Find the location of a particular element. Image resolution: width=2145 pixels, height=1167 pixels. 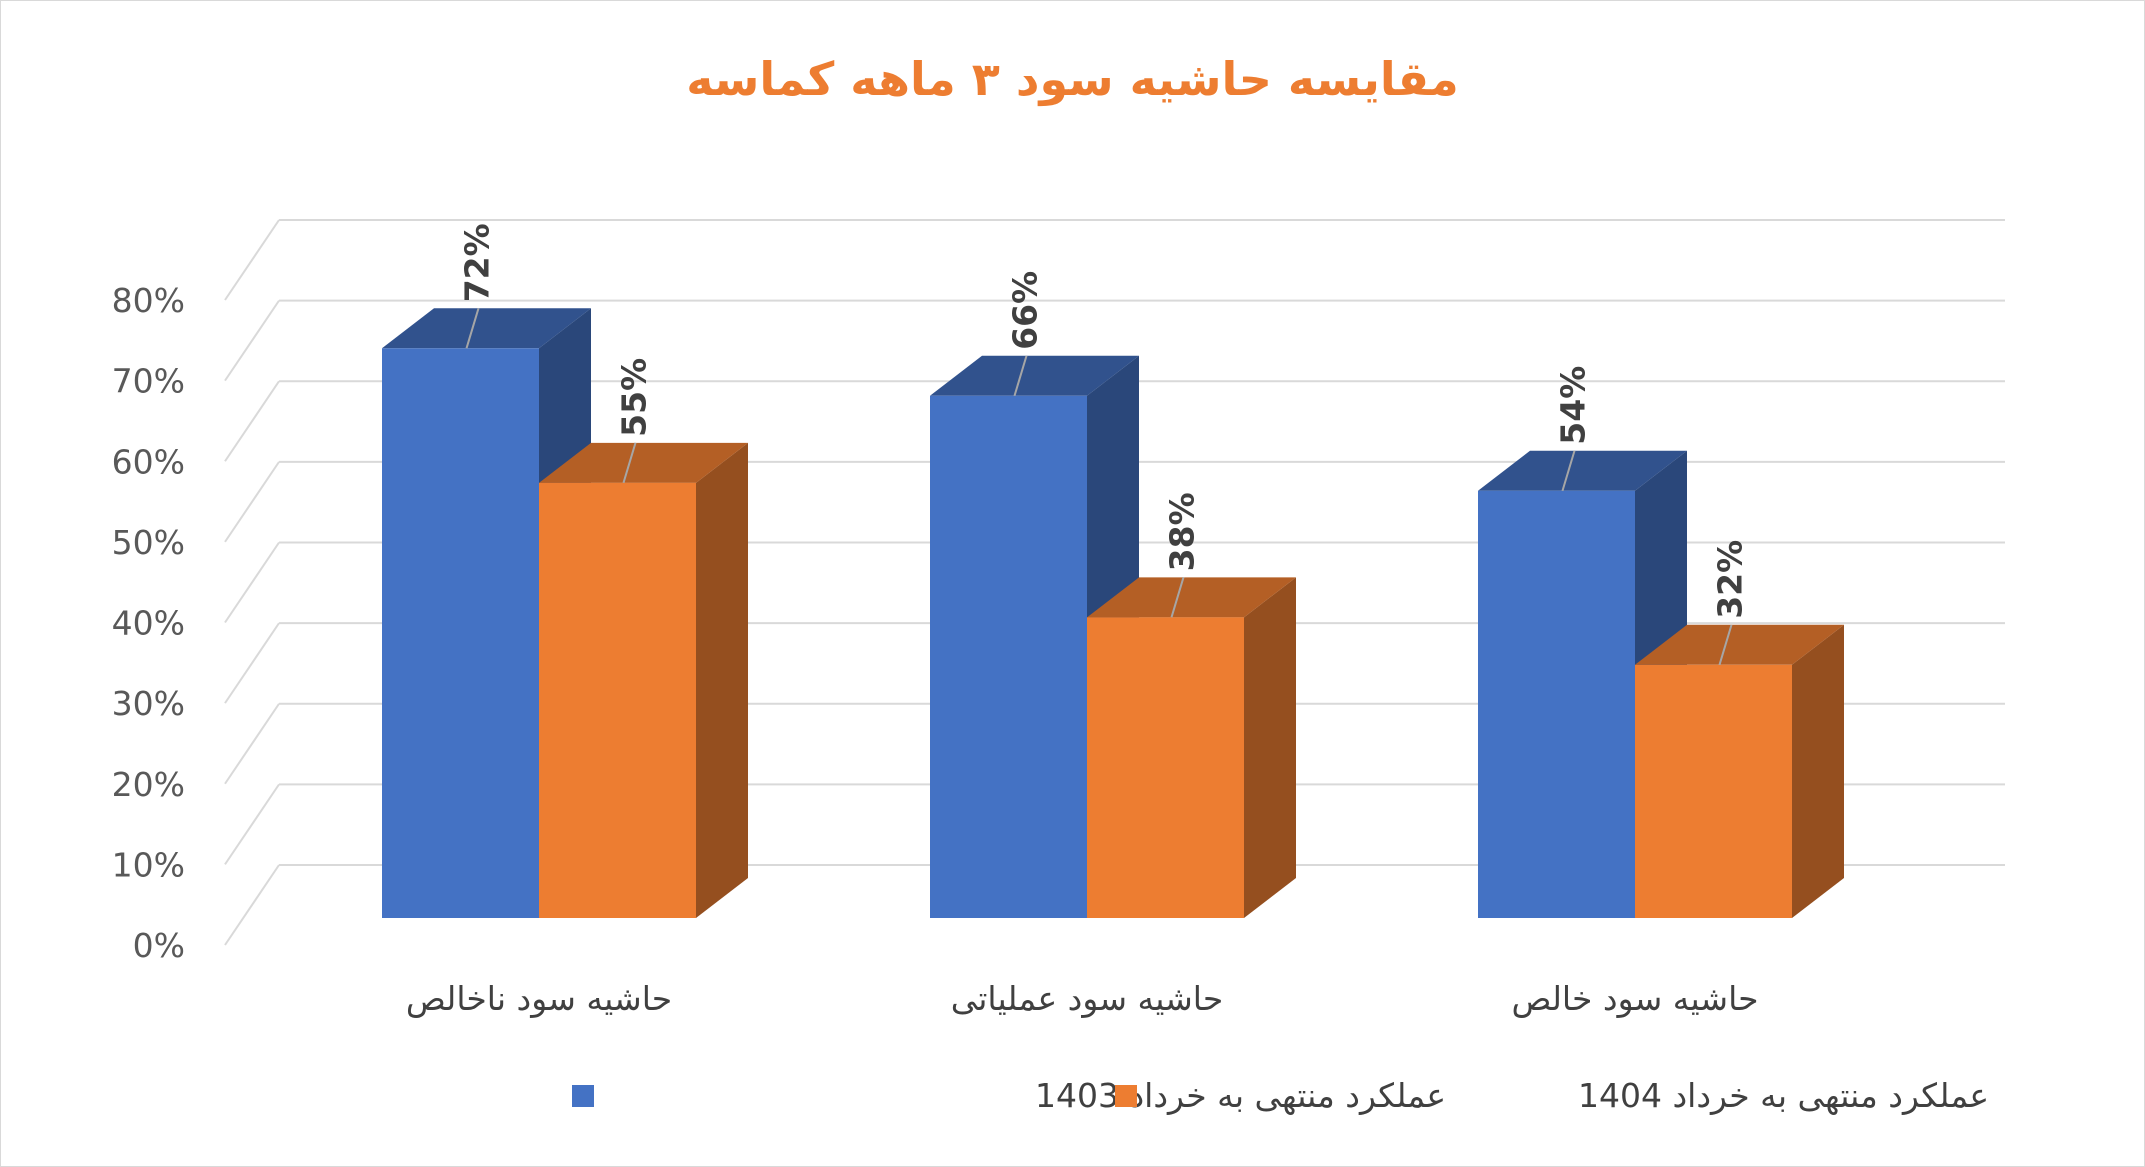

y-tick-label: 50% is located at coordinates (148, 542).